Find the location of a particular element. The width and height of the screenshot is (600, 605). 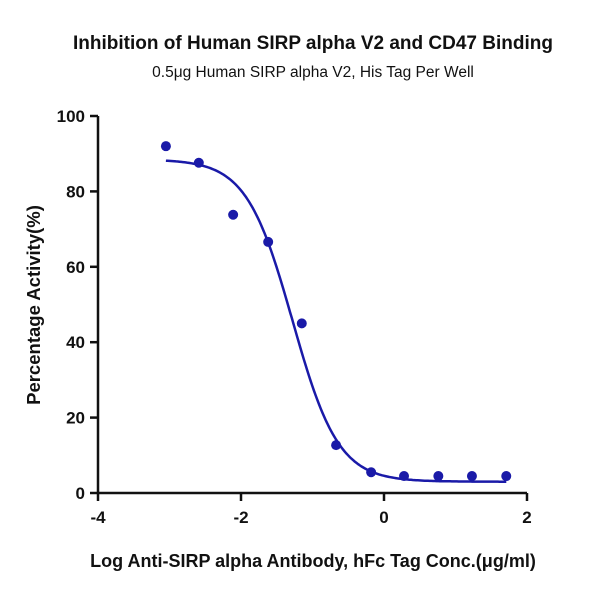

x-tick-label: 2 is located at coordinates (526, 517).